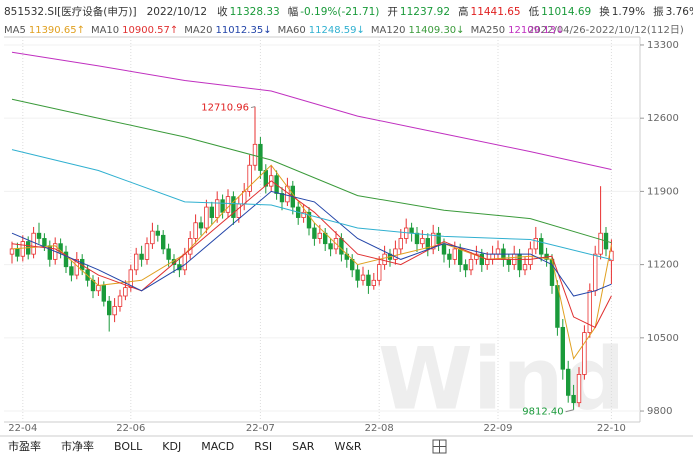  Describe the element at coordinates (361, 30) in the screenshot. I see `legend-trend: ↓` at that location.